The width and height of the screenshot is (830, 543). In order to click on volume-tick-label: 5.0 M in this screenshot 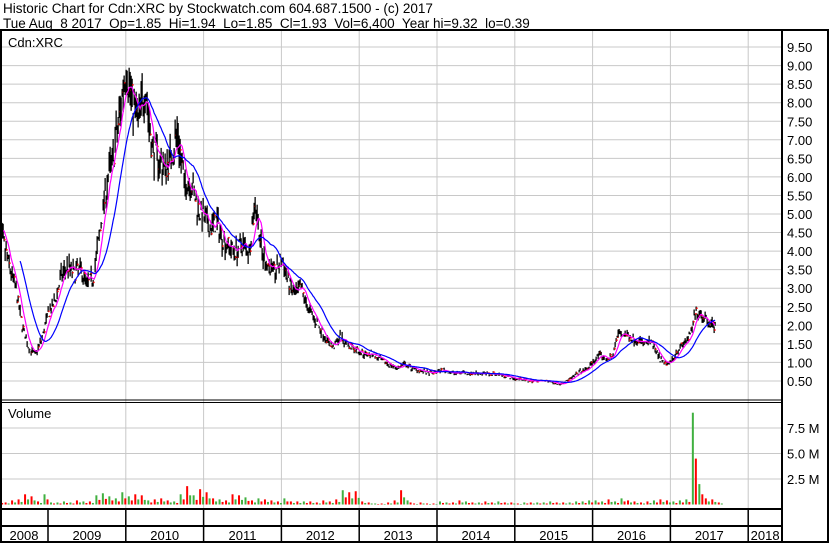, I will do `click(803, 454)`.